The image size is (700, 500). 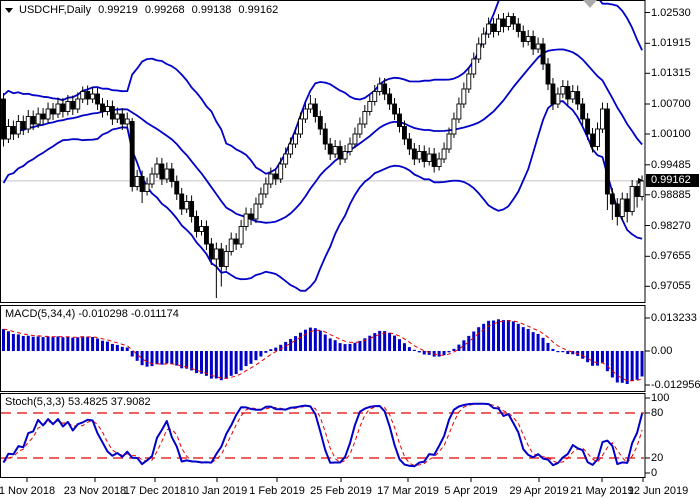 What do you see at coordinates (40, 314) in the screenshot?
I see `macd-name: MACD(5,34,4)` at bounding box center [40, 314].